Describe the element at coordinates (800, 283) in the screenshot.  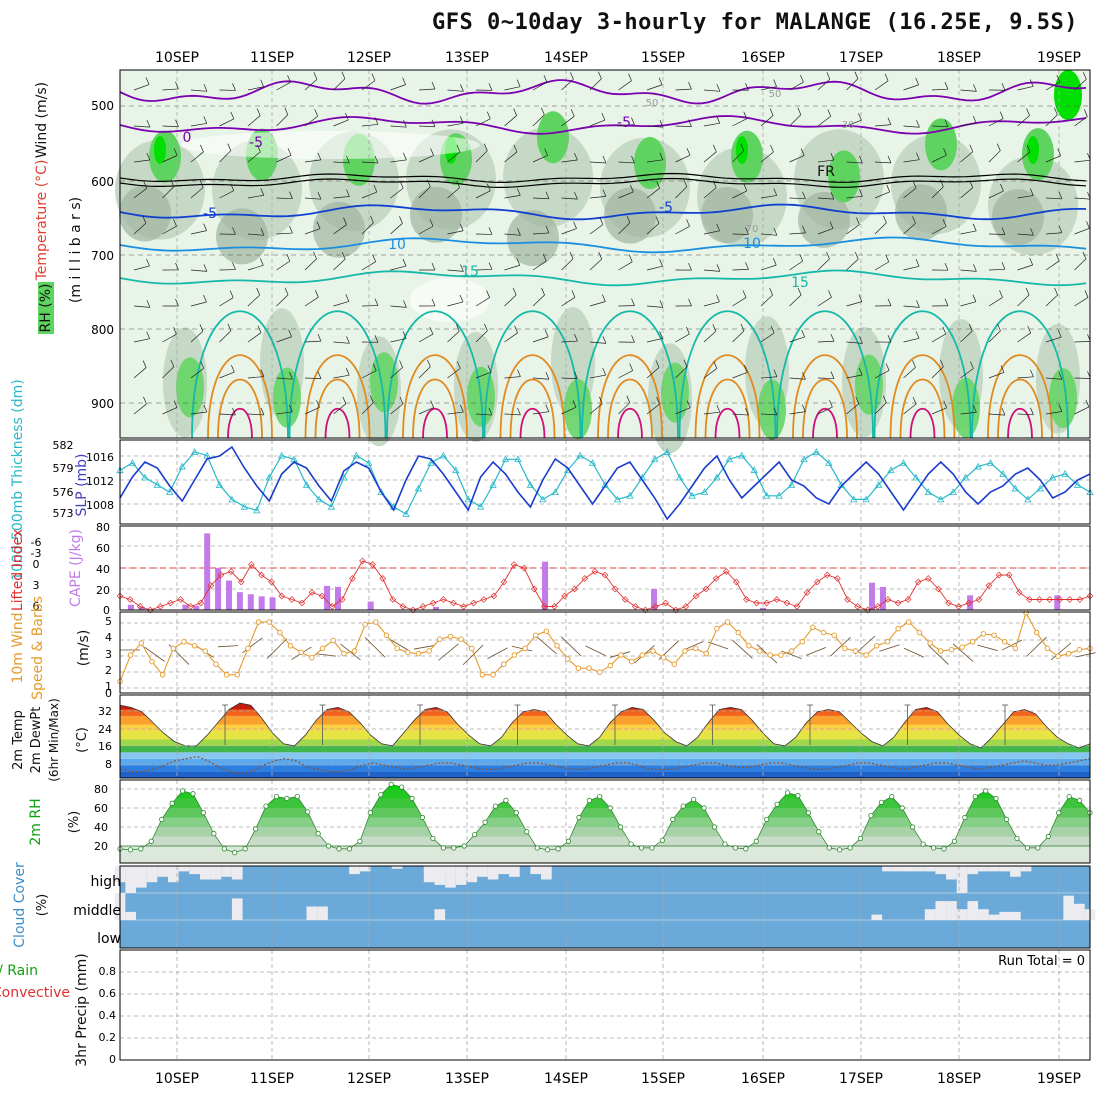
I see `contour-label: 15` at that location.